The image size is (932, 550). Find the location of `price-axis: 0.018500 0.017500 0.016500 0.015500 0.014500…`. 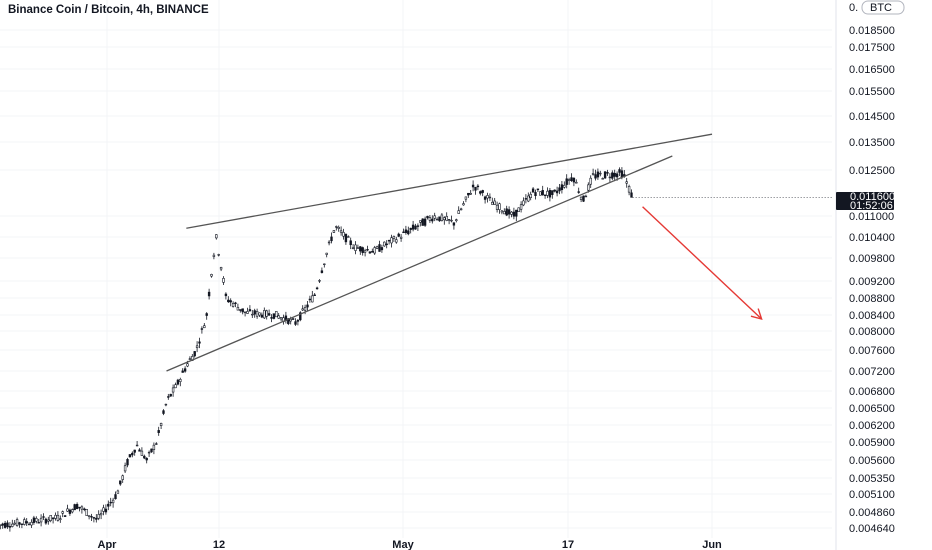

price-axis: 0.018500 0.017500 0.016500 0.015500 0.014500… is located at coordinates (865, 275).